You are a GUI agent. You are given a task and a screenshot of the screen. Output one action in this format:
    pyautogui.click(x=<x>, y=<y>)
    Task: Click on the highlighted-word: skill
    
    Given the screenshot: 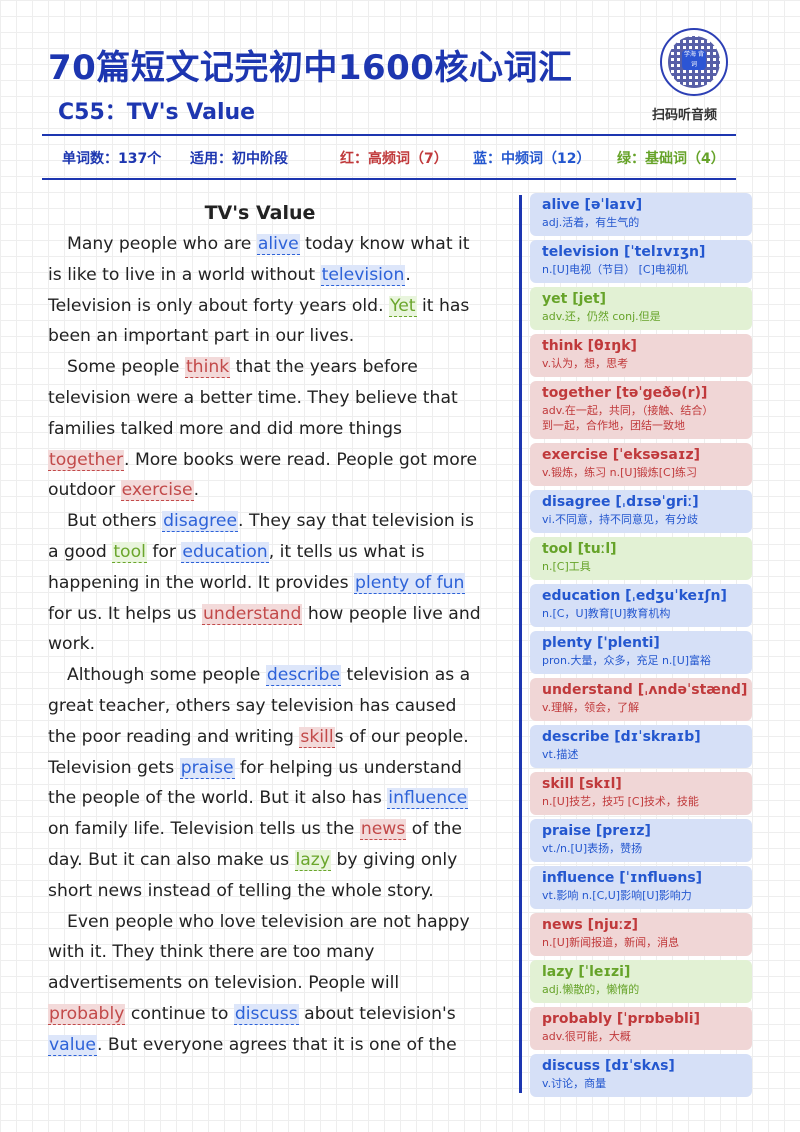 What is the action you would take?
    pyautogui.click(x=317, y=737)
    